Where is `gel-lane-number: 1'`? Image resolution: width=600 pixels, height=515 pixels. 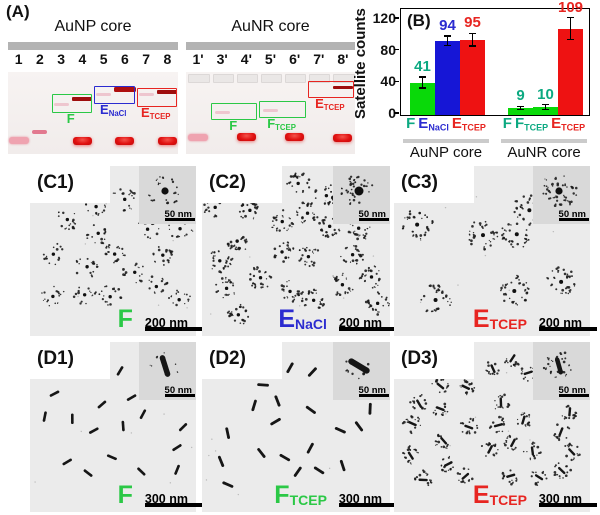 gel-lane-number: 1' is located at coordinates (198, 59).